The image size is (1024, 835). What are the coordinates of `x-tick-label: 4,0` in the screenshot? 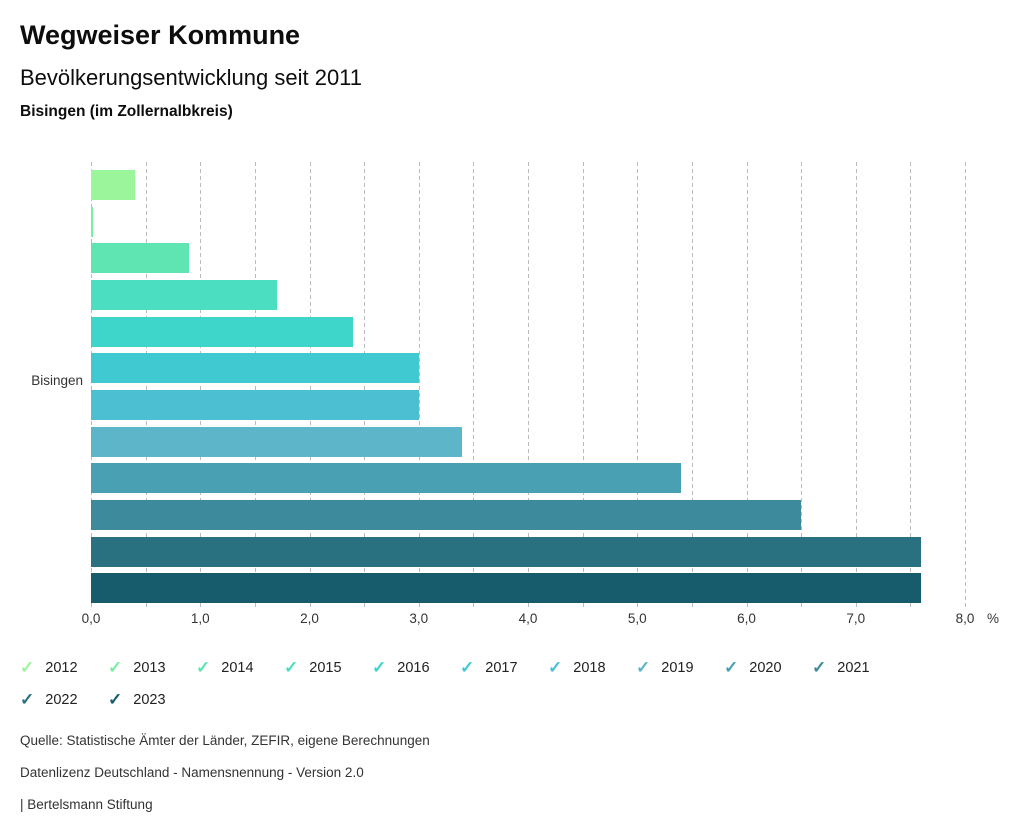 It's located at (528, 618).